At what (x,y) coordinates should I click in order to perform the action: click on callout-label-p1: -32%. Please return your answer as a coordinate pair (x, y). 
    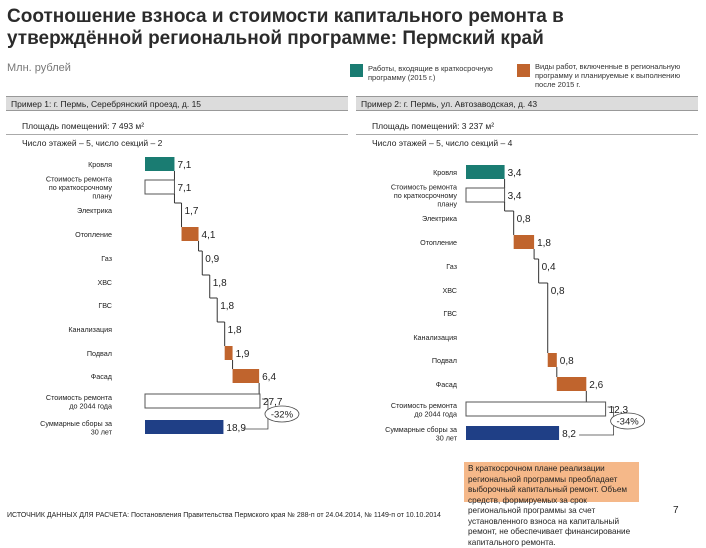
    Looking at the image, I should click on (282, 415).